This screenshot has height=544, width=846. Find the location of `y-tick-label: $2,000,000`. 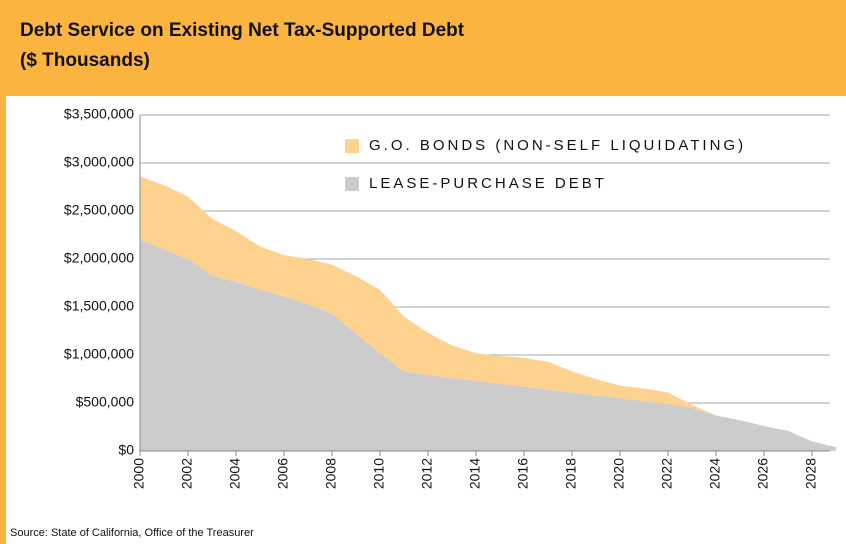

y-tick-label: $2,000,000 is located at coordinates (99, 258).